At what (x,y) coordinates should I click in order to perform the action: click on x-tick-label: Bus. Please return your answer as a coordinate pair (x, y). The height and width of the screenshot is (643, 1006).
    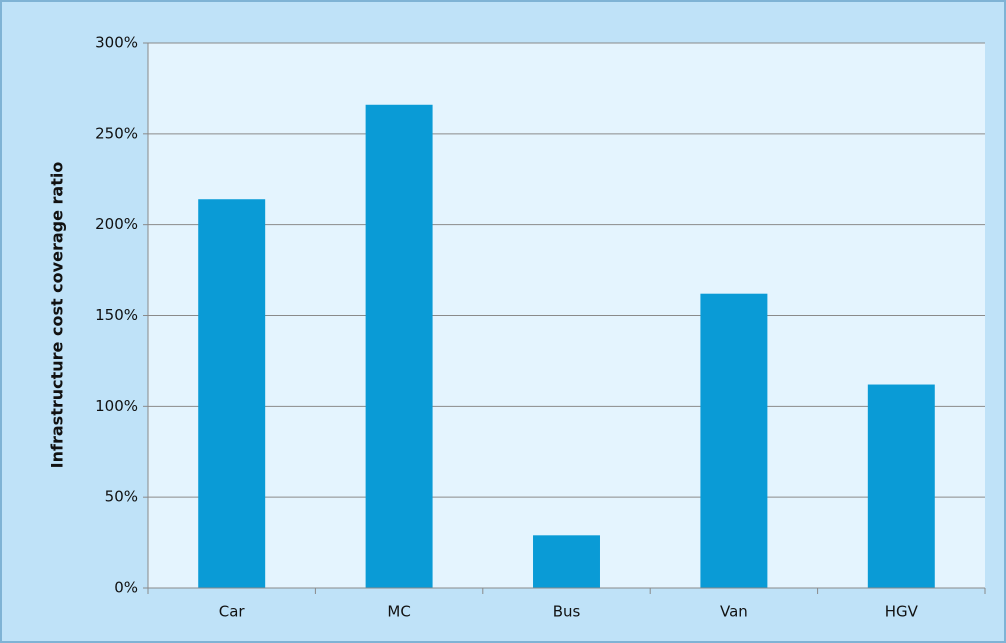
    Looking at the image, I should click on (567, 612).